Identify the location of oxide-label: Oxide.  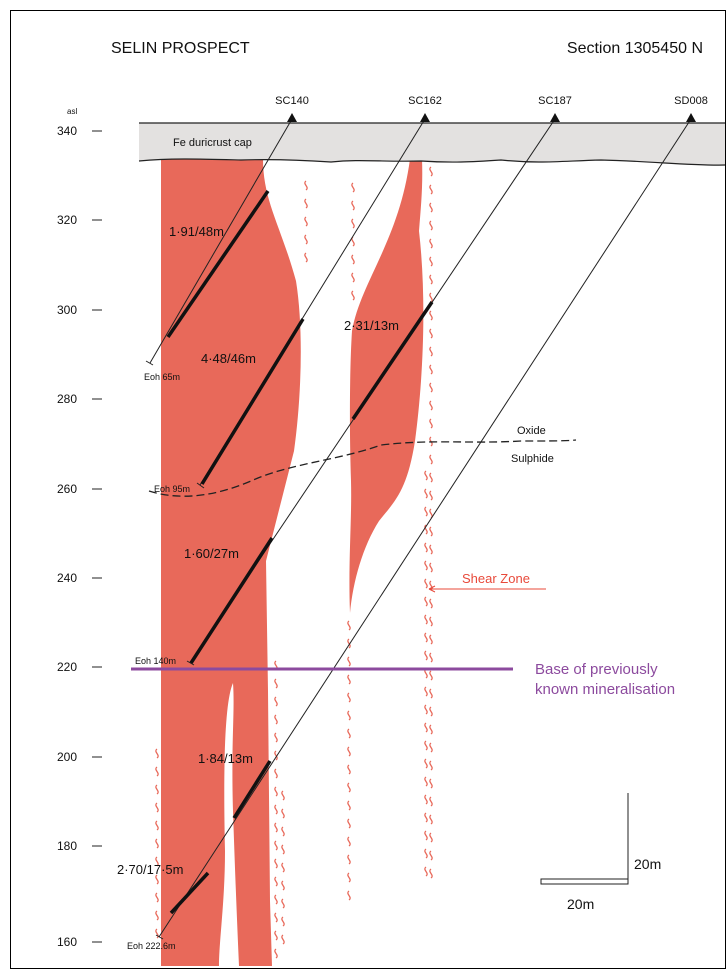
(531, 431).